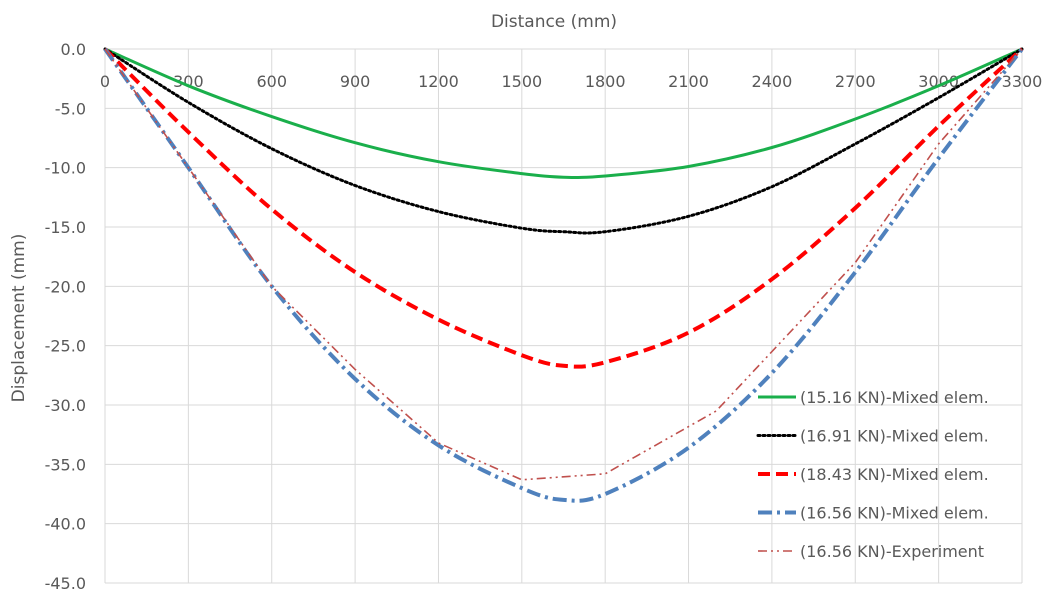  Describe the element at coordinates (892, 551) in the screenshot. I see `legend-label: (16.56 KN)-Experiment` at that location.